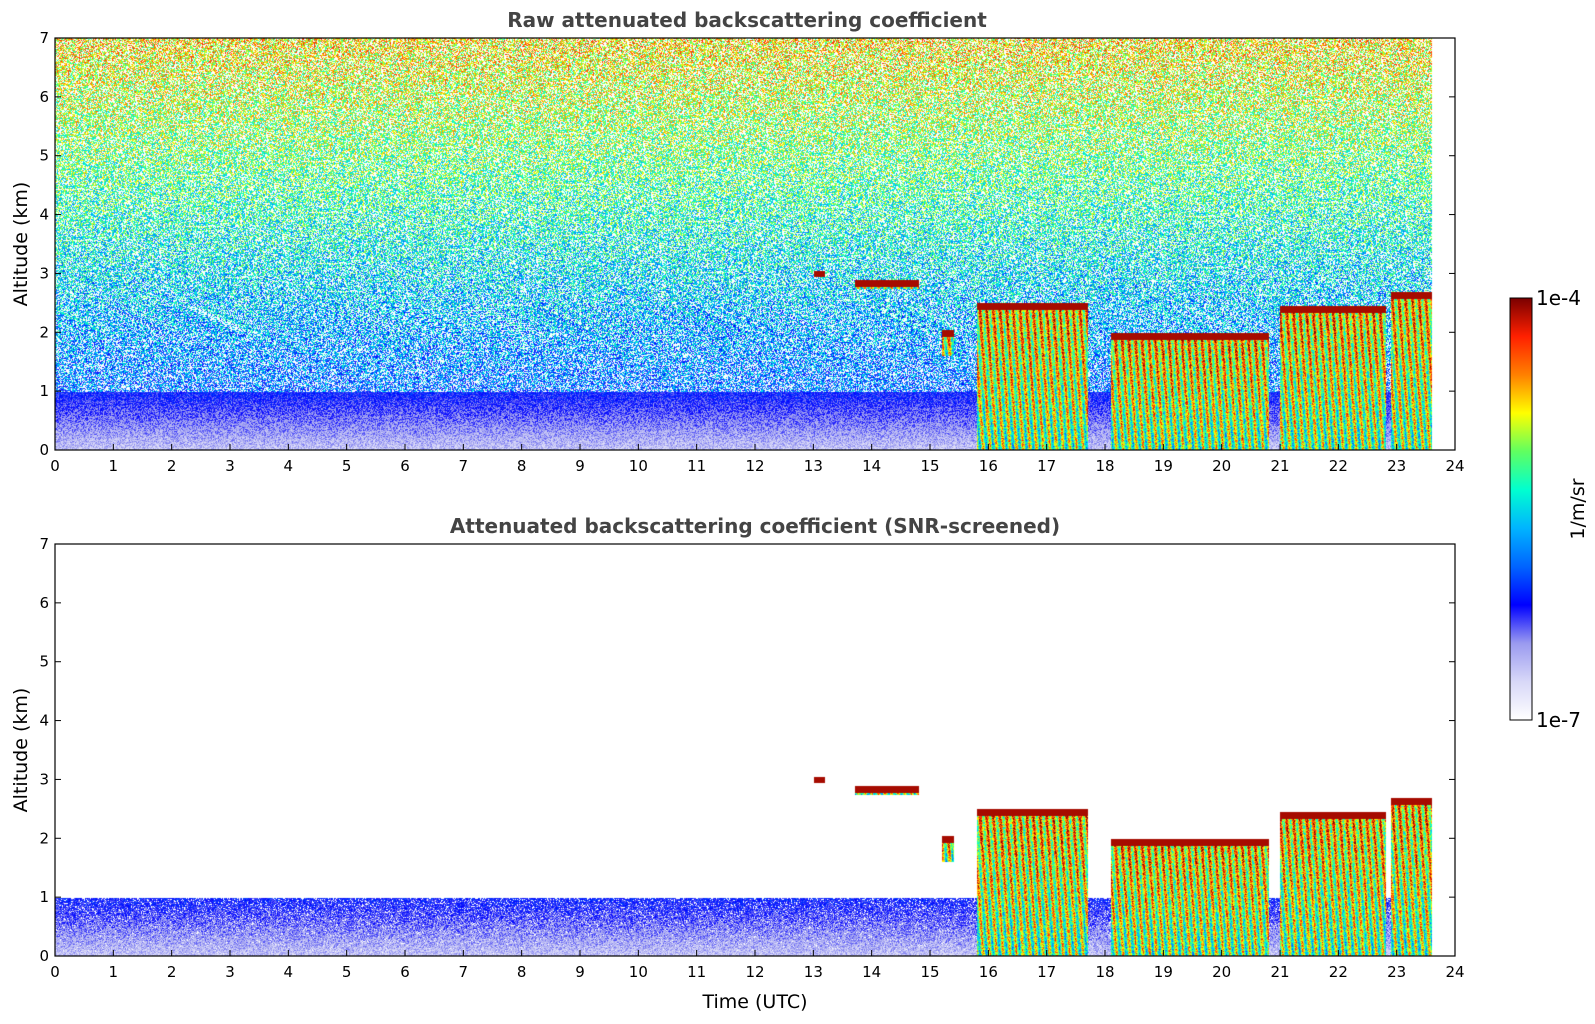  Describe the element at coordinates (21, 244) in the screenshot. I see `raw-y-axis-label: Altitude (km)` at that location.